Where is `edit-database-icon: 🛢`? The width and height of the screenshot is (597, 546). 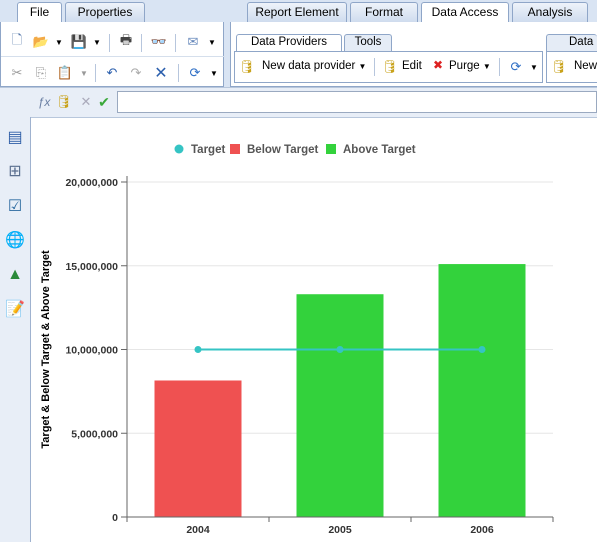
edit-database-icon: 🛢 is located at coordinates (390, 66).